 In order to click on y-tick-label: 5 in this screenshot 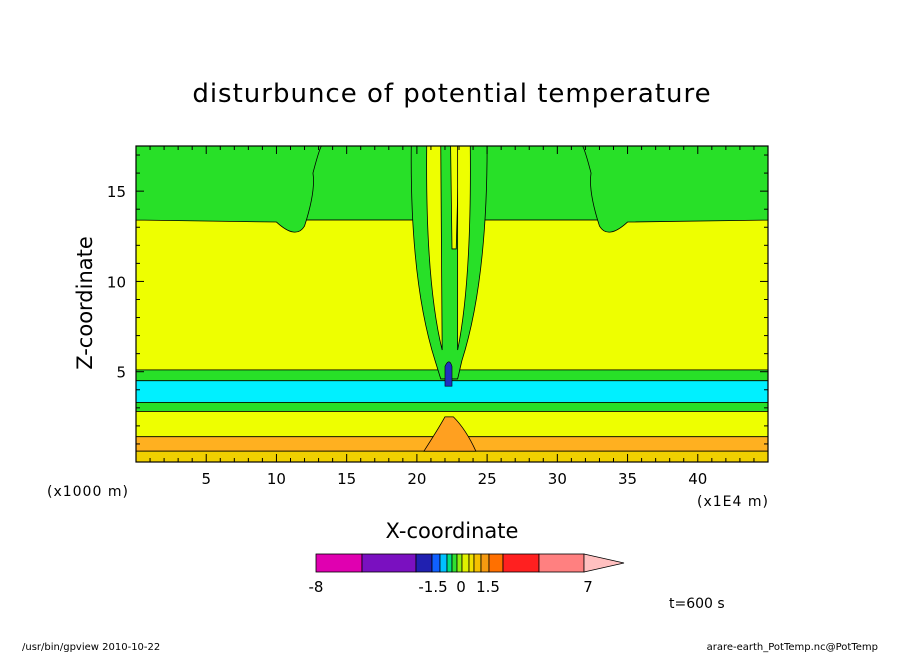, I will do `click(121, 373)`.